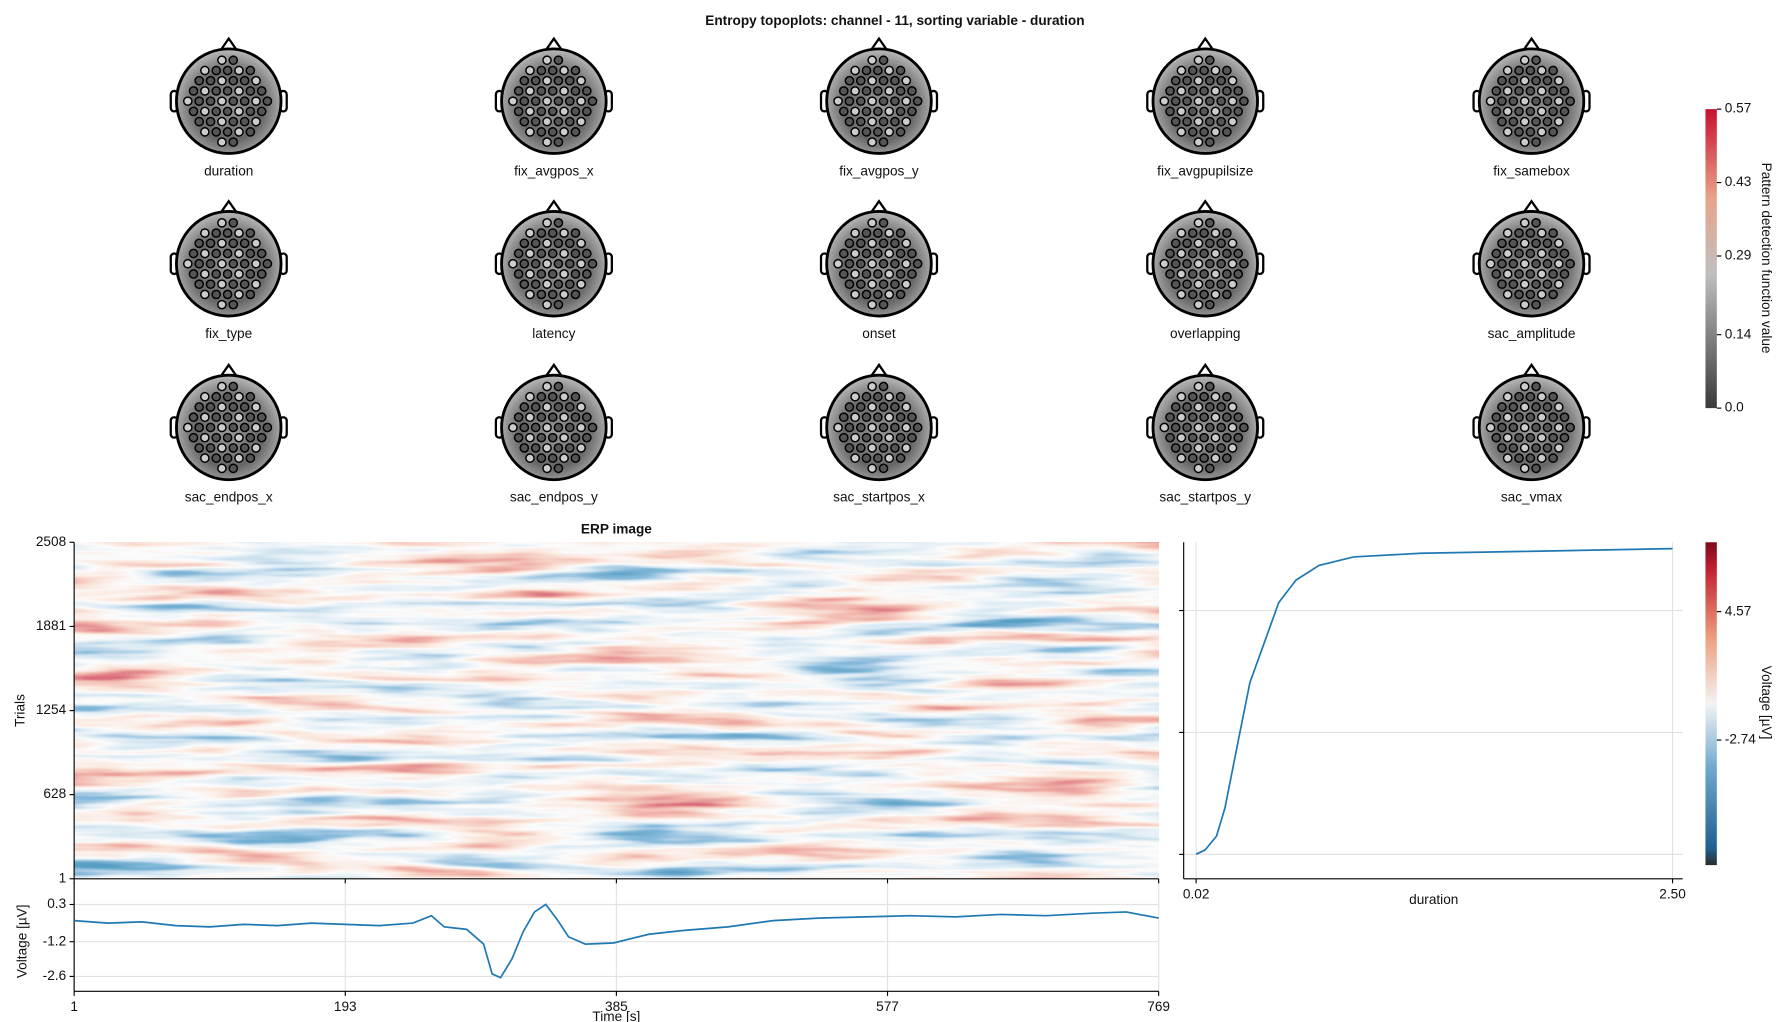 The height and width of the screenshot is (1022, 1783). Describe the element at coordinates (1205, 170) in the screenshot. I see `topo-label: fix_avgpupilsize` at that location.